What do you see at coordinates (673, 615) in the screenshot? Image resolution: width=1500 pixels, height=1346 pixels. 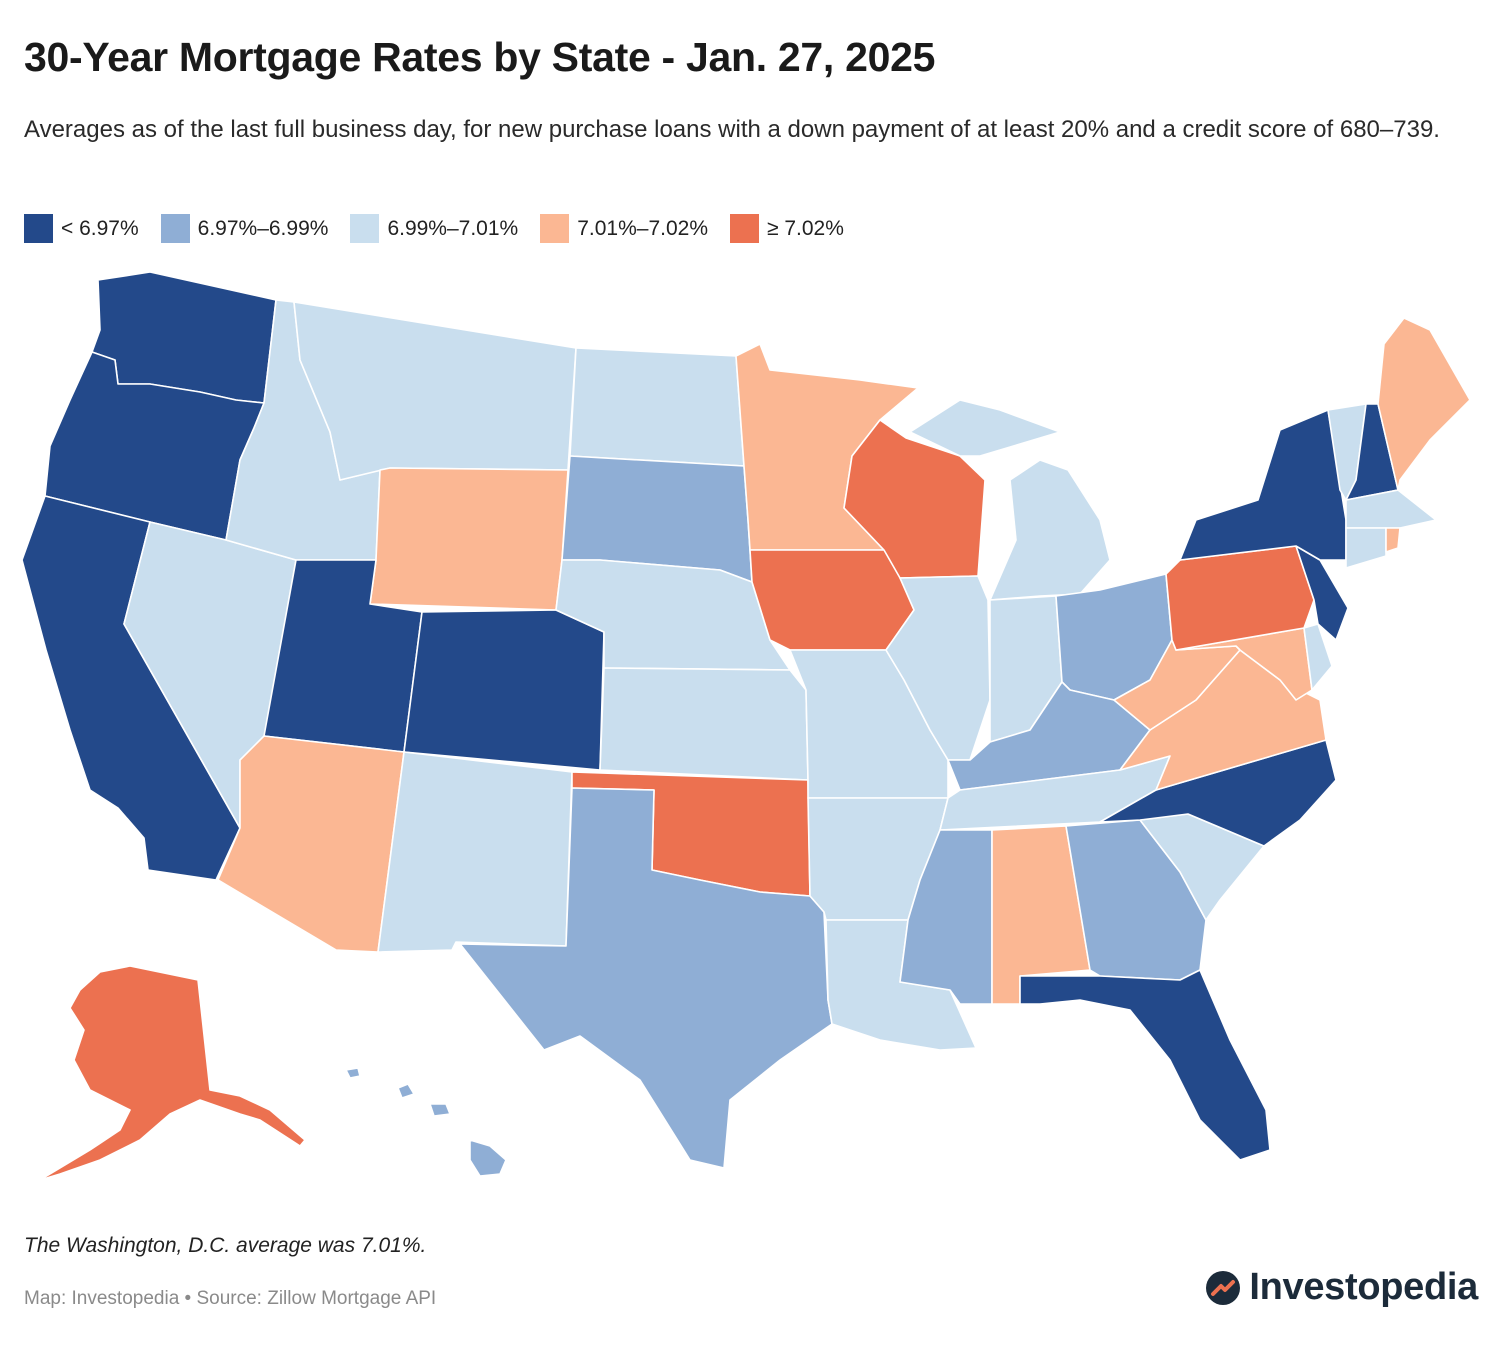 I see `state-NE: Nebraska` at bounding box center [673, 615].